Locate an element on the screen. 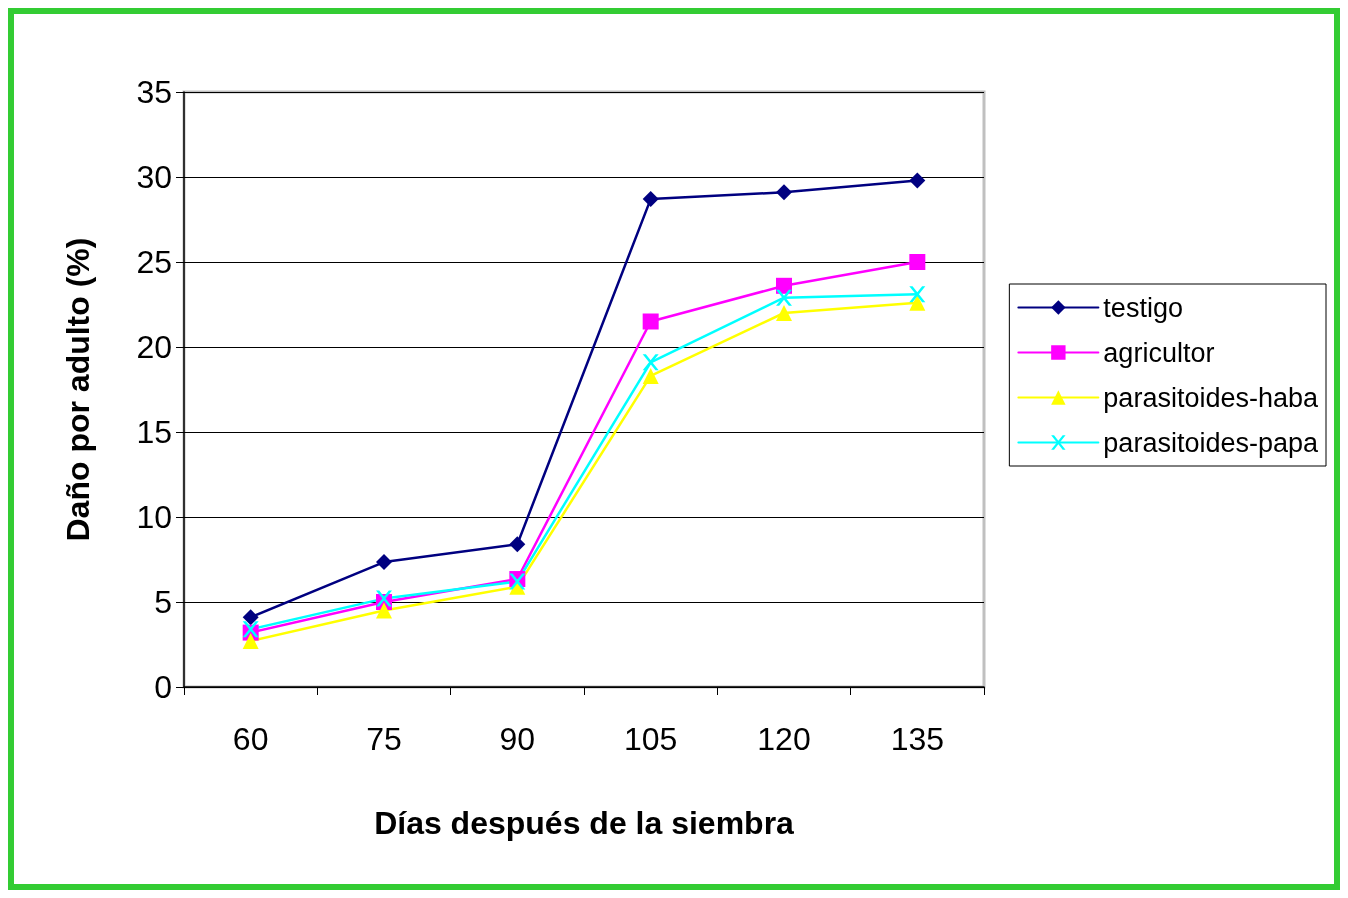 This screenshot has width=1348, height=898. y-tick-label: 30 is located at coordinates (154, 177).